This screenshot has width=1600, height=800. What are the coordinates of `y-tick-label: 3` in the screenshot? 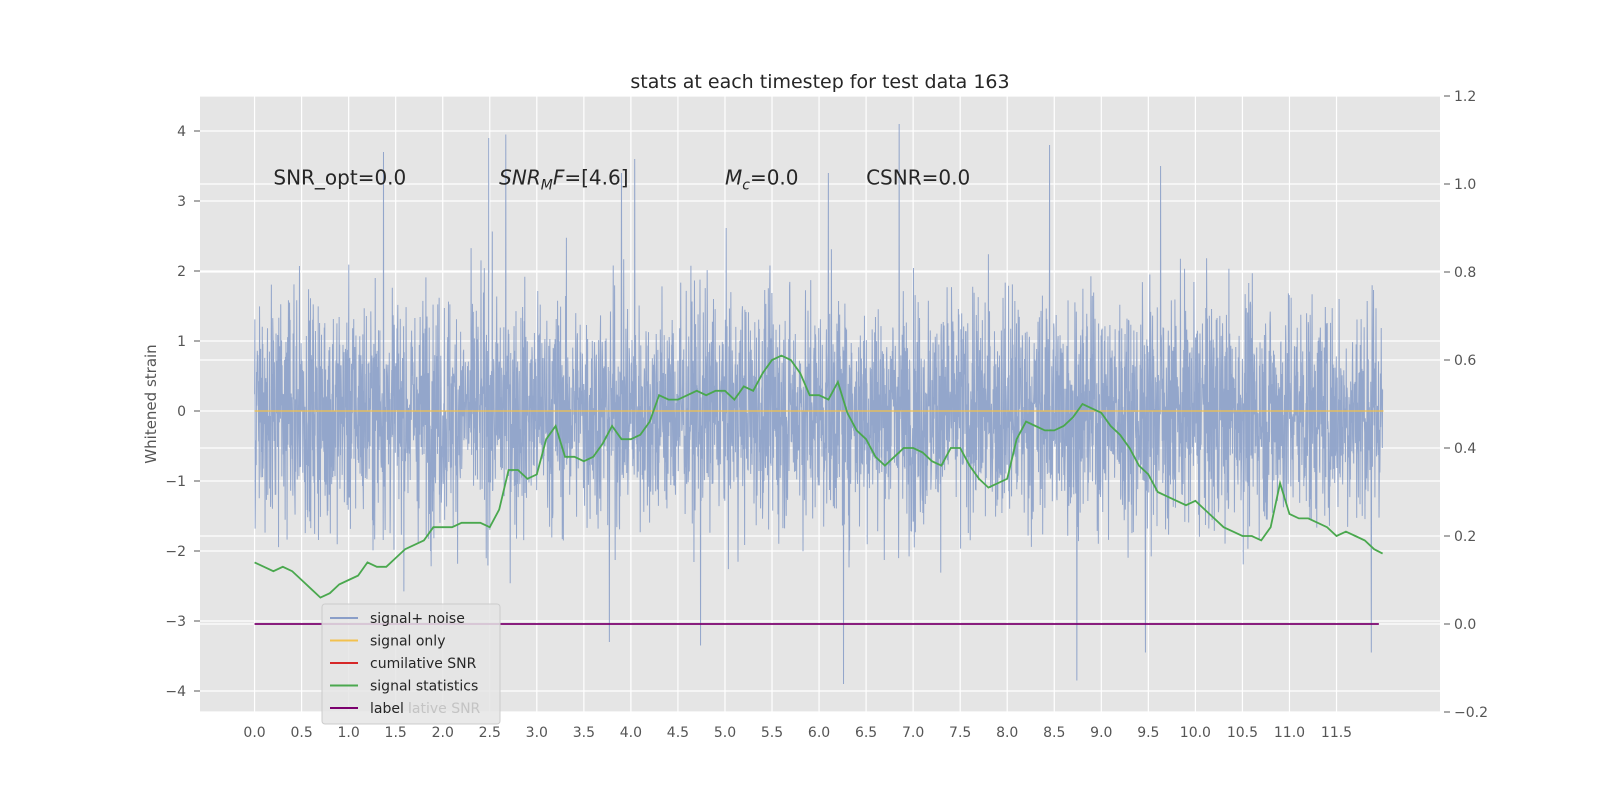 It's located at (181, 202).